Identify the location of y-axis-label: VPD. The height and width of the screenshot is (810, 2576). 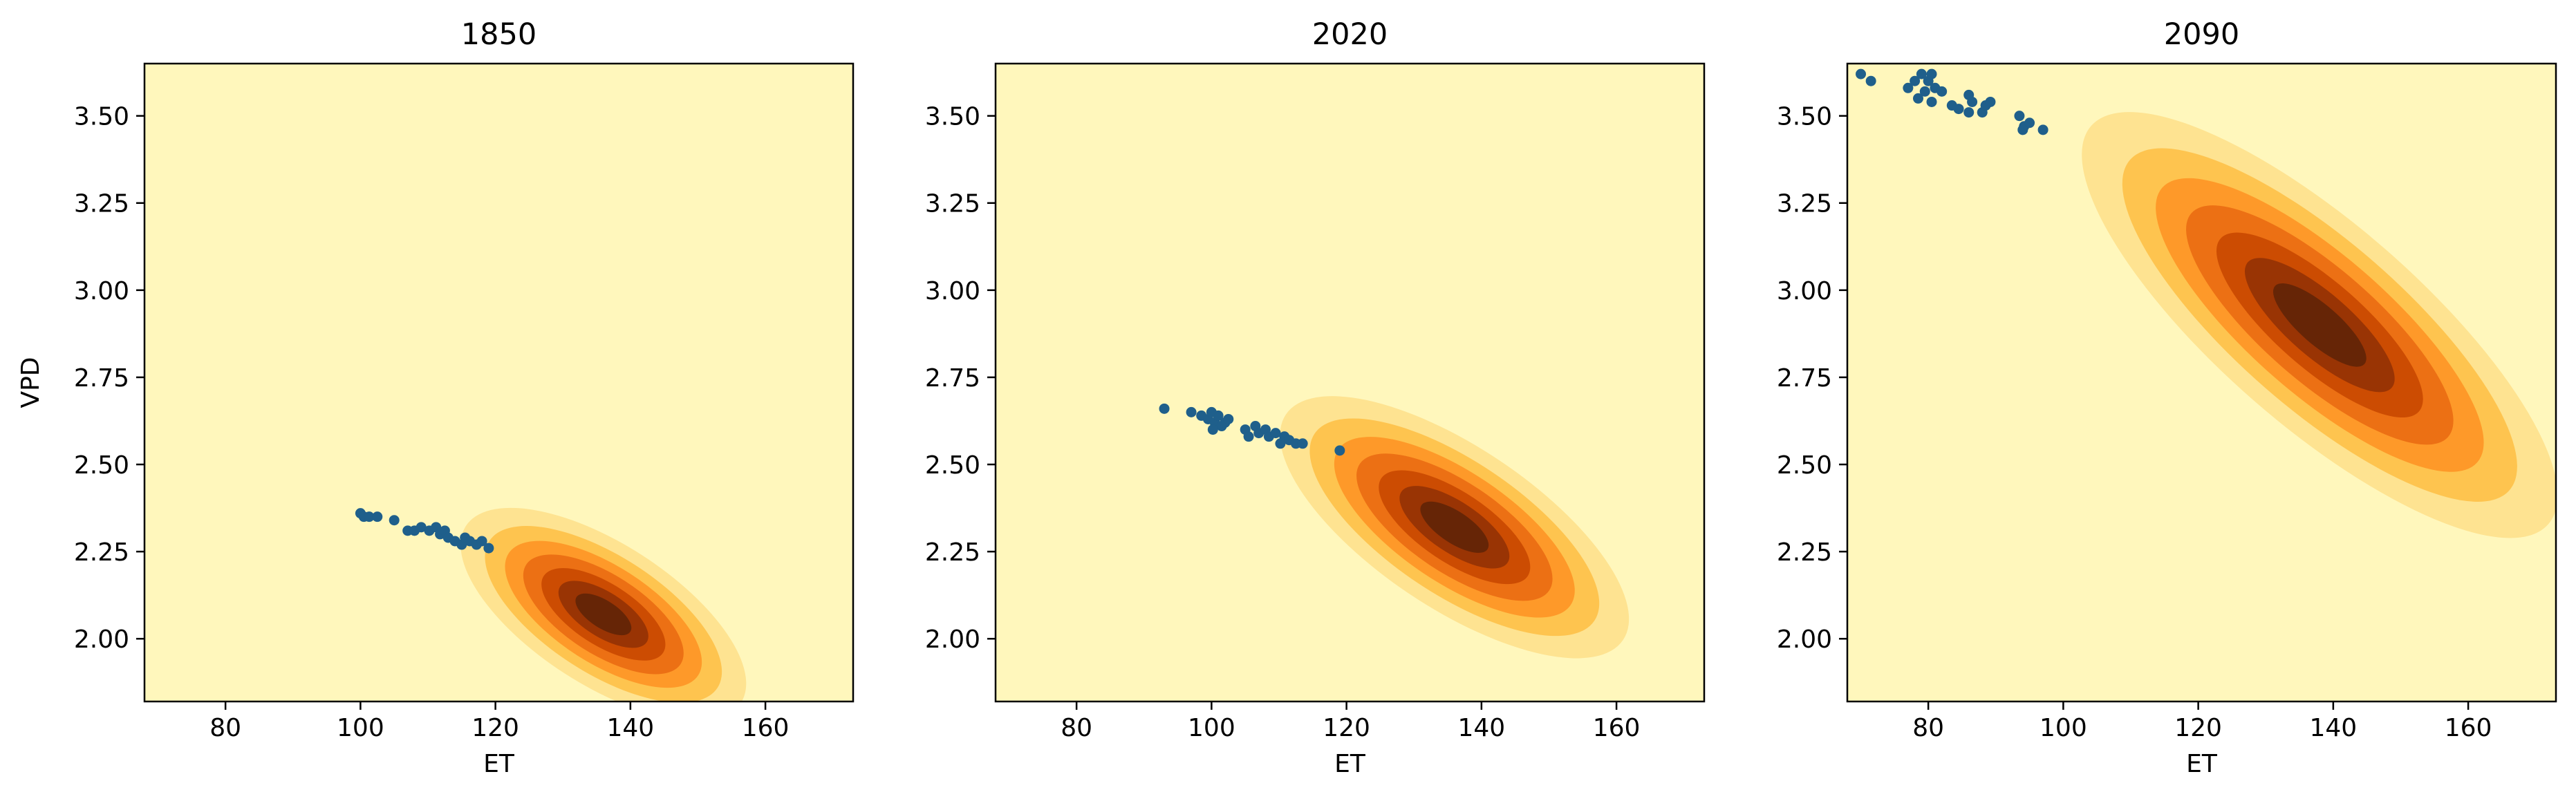
(31, 382).